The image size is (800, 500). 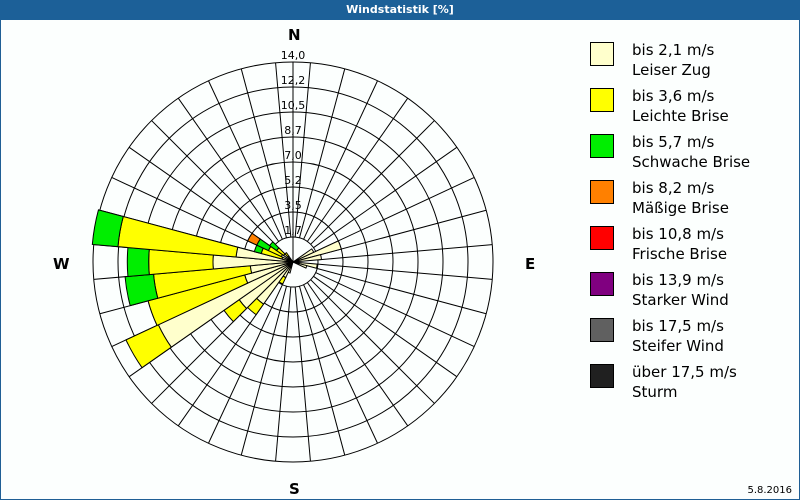 What do you see at coordinates (673, 188) in the screenshot?
I see `legend-range: bis 8,2 m/s` at bounding box center [673, 188].